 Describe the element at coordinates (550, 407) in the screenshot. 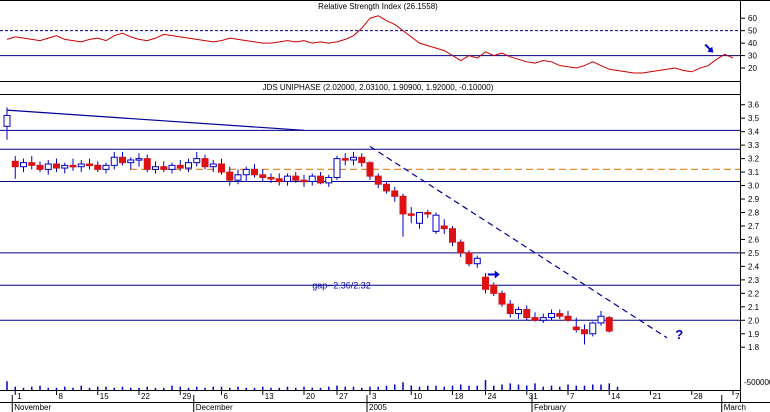

I see `period-label: February` at that location.